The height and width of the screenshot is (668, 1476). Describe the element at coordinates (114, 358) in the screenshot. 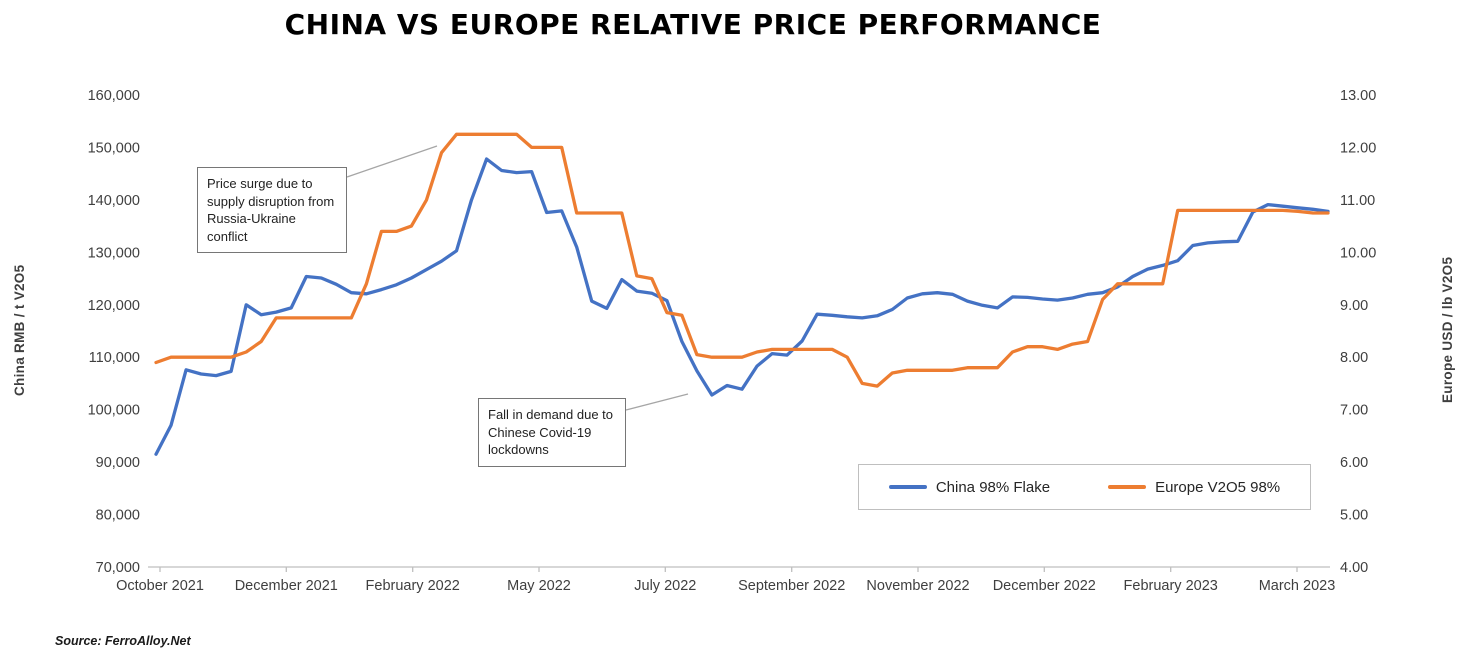

I see `left-axis-tick-label: 110,000` at that location.